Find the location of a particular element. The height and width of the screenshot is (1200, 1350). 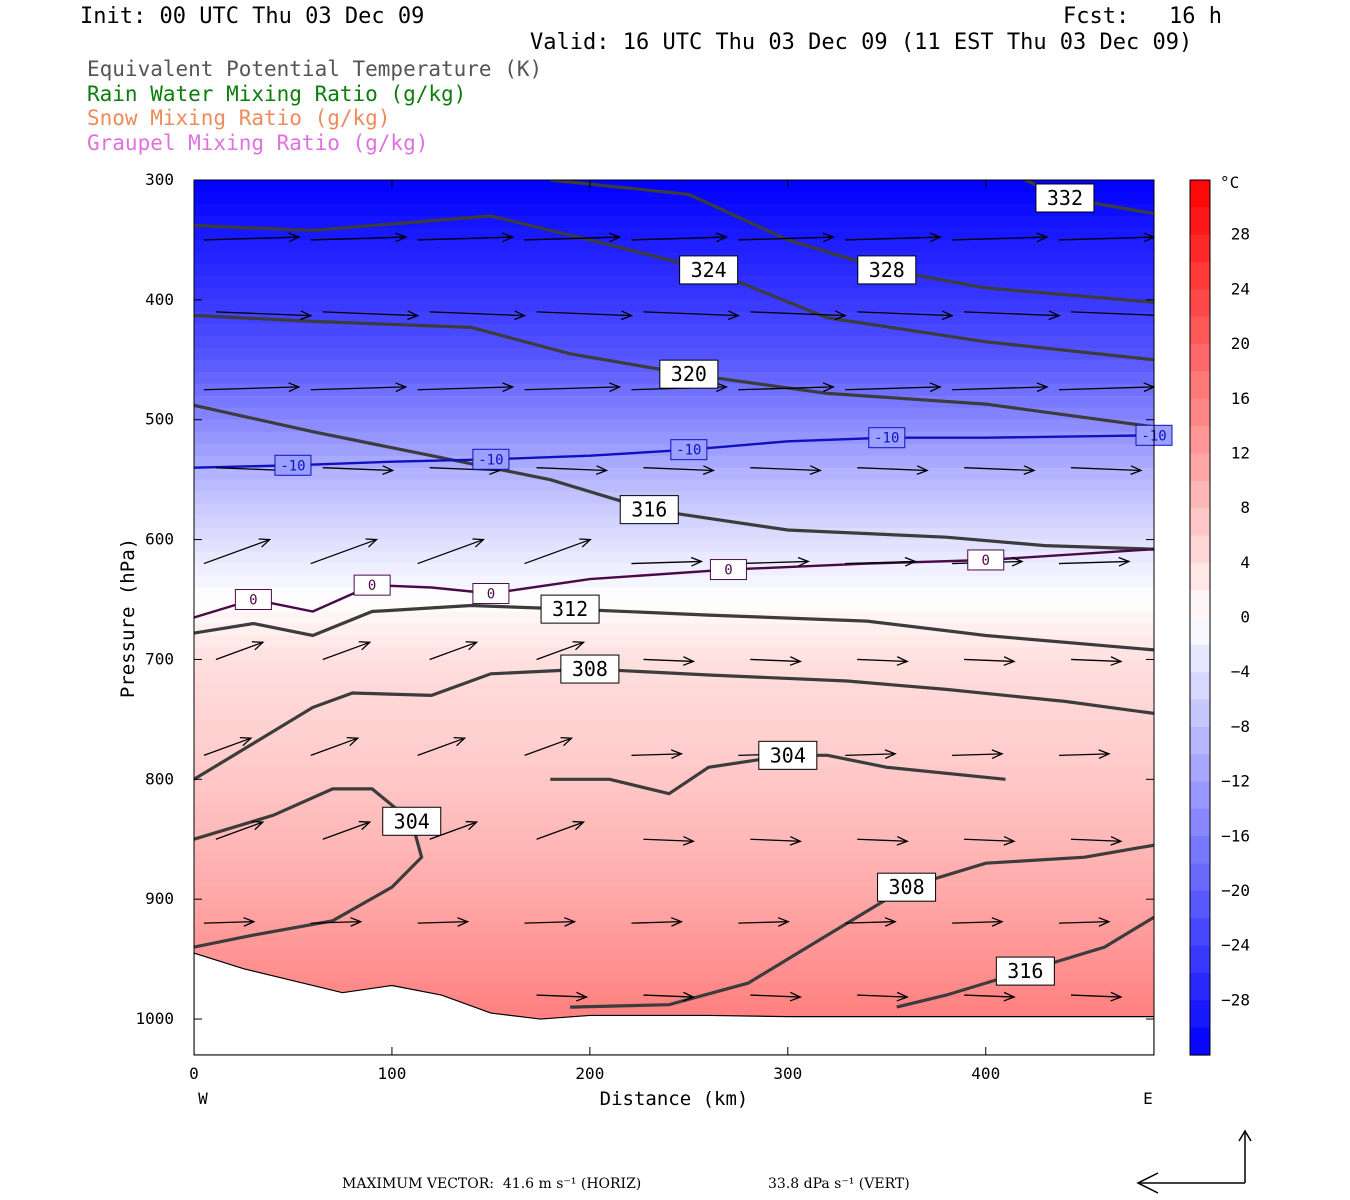

x-tick-label: 400 is located at coordinates (985, 1073).